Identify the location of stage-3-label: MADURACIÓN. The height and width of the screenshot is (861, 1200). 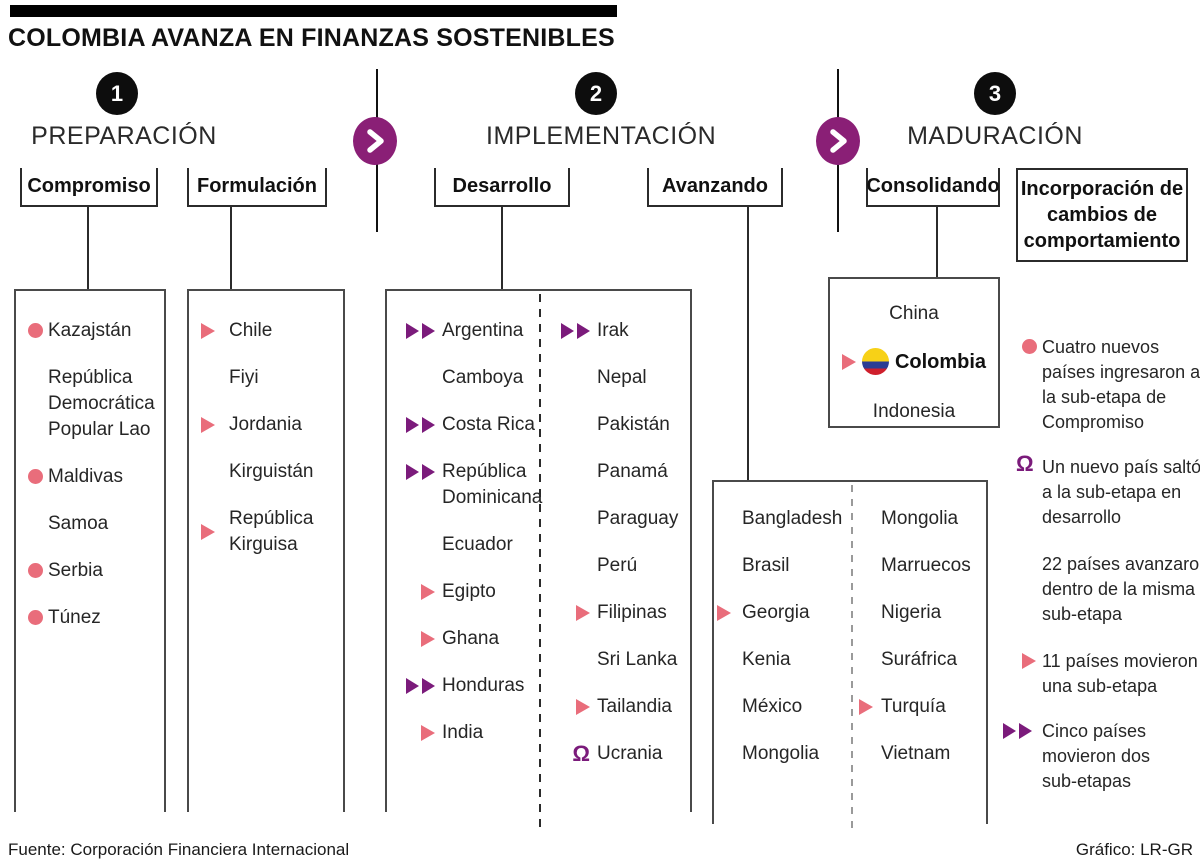
(995, 136).